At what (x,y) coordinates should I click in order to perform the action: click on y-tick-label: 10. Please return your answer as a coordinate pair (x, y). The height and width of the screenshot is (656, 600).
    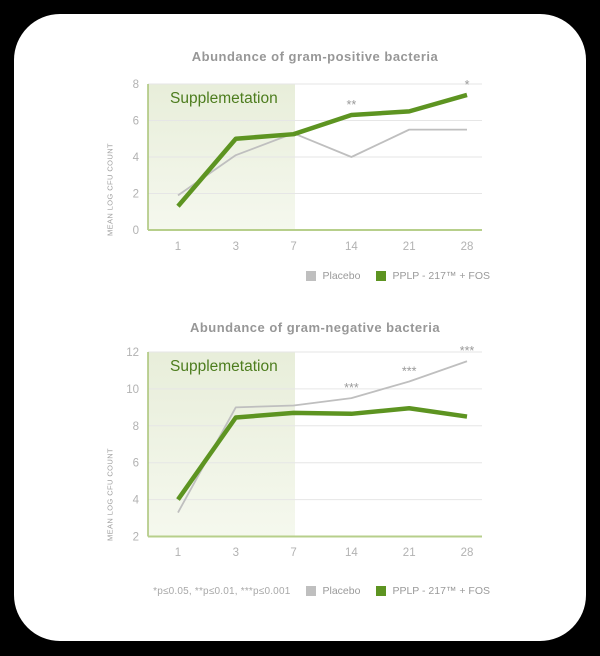
    Looking at the image, I should click on (132, 390).